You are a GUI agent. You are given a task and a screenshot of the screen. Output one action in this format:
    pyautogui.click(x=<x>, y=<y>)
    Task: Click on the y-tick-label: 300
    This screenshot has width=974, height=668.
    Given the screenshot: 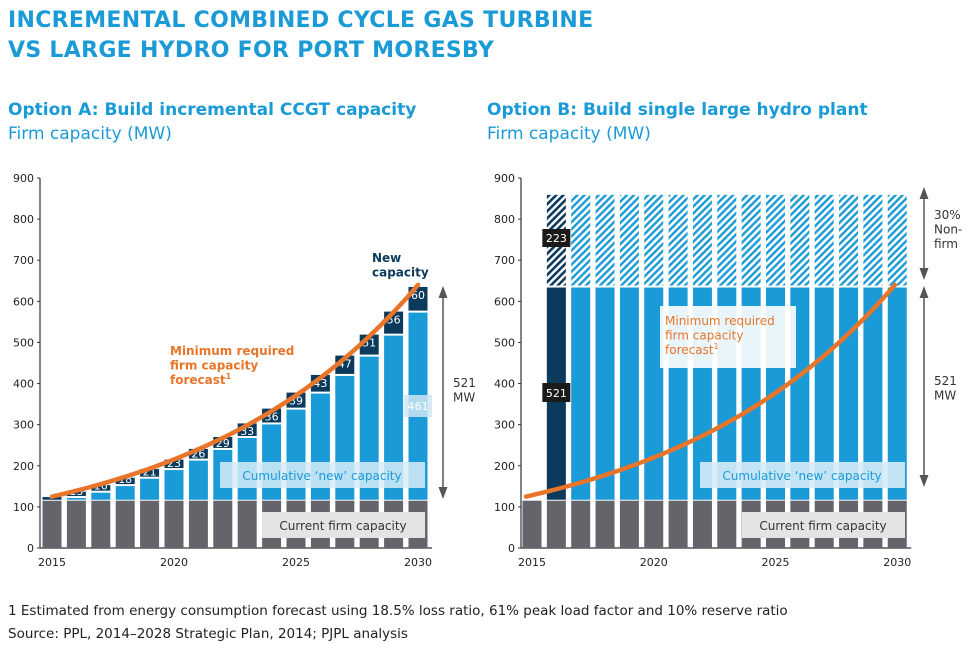 What is the action you would take?
    pyautogui.click(x=23, y=425)
    